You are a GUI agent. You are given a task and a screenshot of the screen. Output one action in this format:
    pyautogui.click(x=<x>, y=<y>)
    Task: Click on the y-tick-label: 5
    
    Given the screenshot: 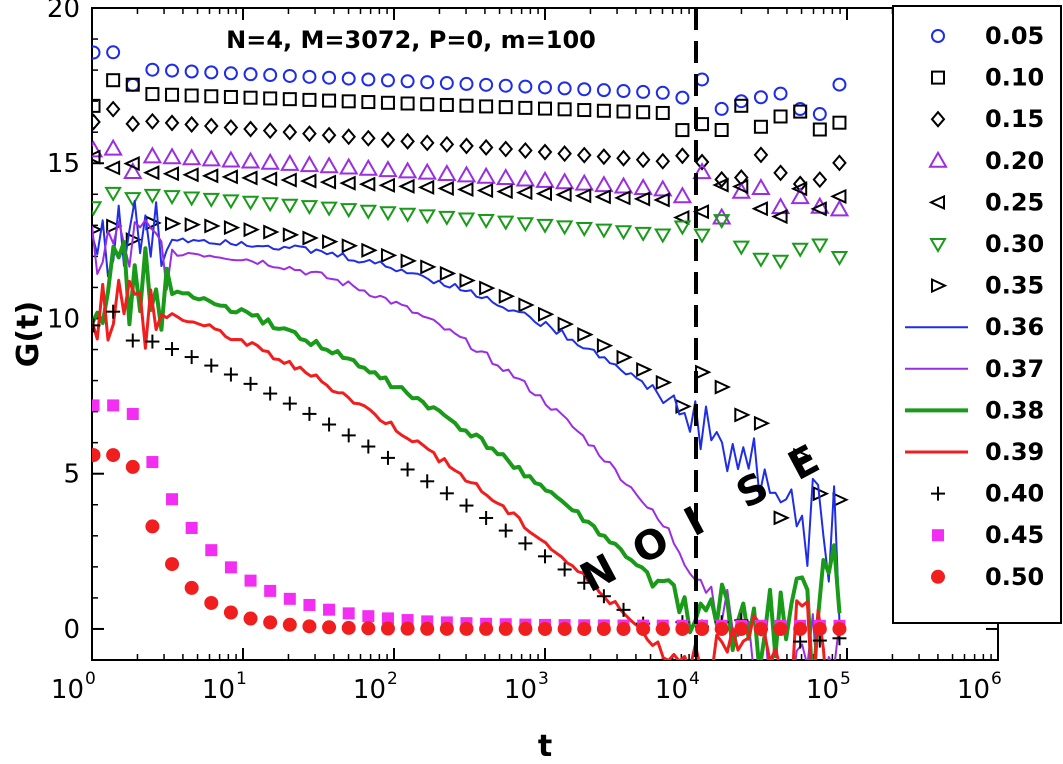 What is the action you would take?
    pyautogui.click(x=71, y=475)
    